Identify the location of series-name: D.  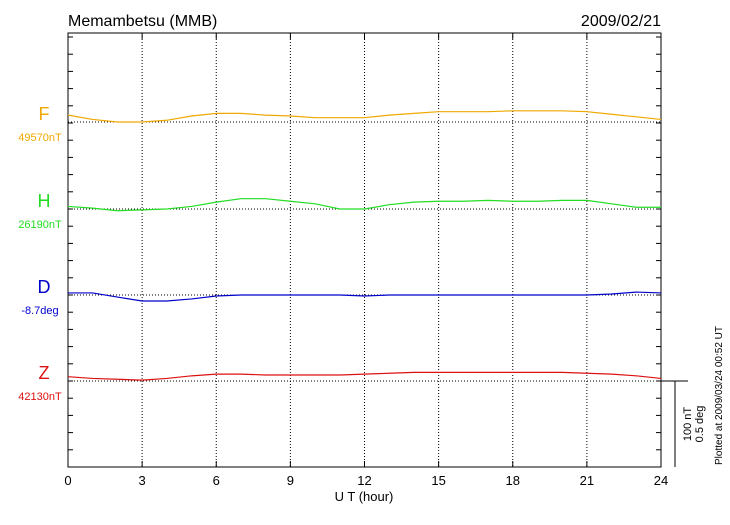
(44, 287).